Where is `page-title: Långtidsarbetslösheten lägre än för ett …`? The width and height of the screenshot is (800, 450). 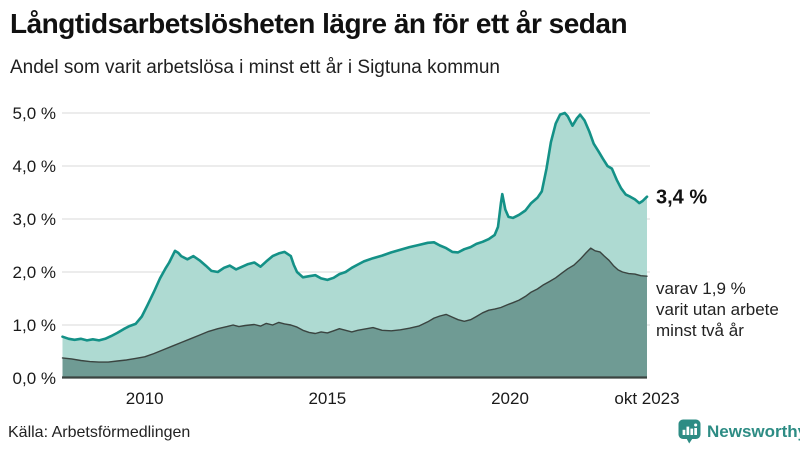
page-title: Långtidsarbetslösheten lägre än för ett … is located at coordinates (319, 23).